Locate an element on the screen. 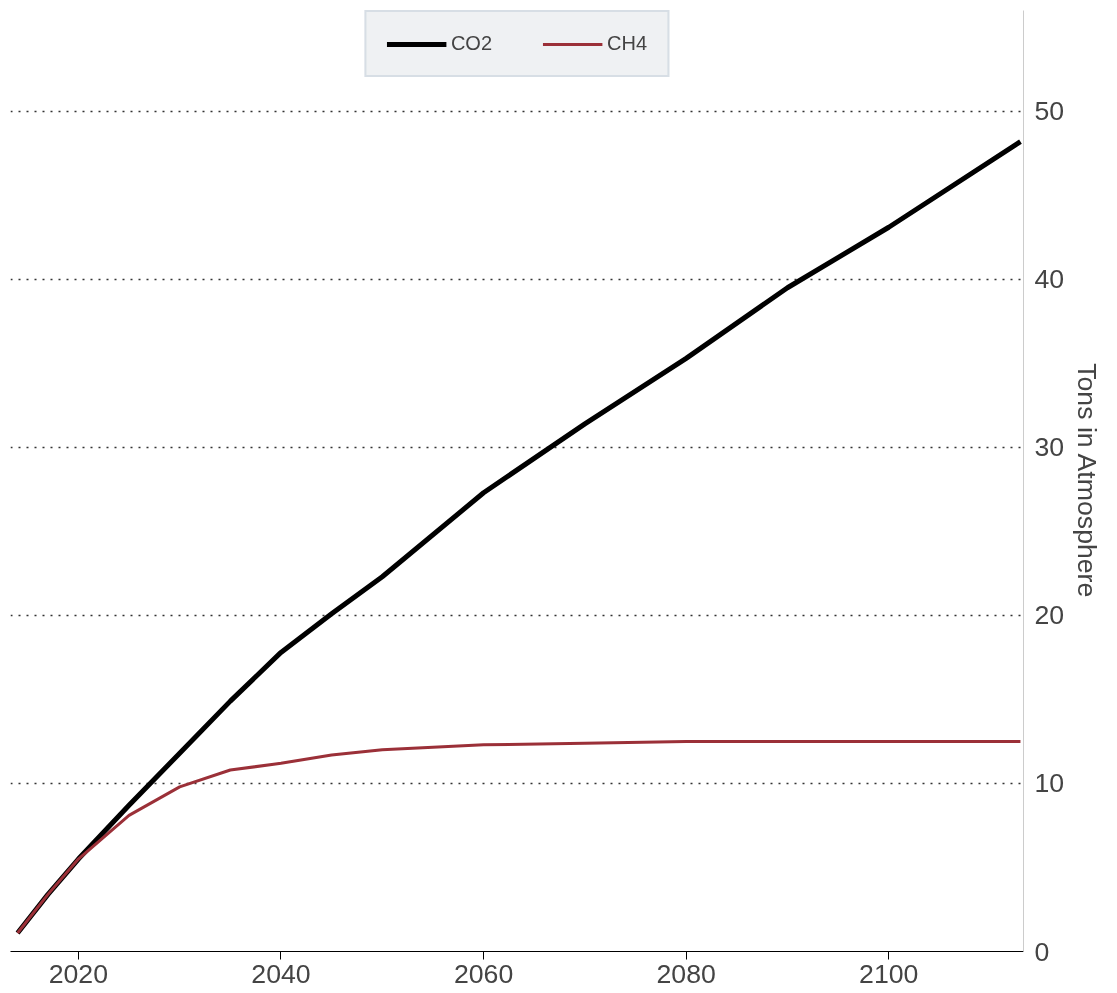  x-tick-label: 2040 is located at coordinates (281, 973).